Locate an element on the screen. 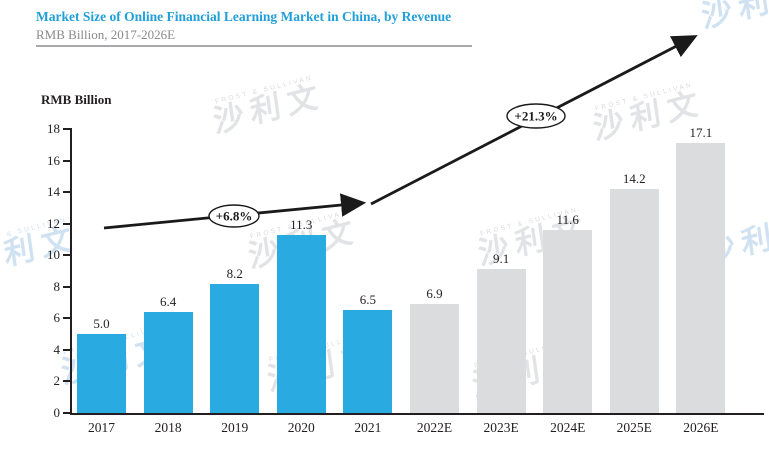 This screenshot has height=453, width=769. x-label-2025E: 2025E is located at coordinates (634, 427).